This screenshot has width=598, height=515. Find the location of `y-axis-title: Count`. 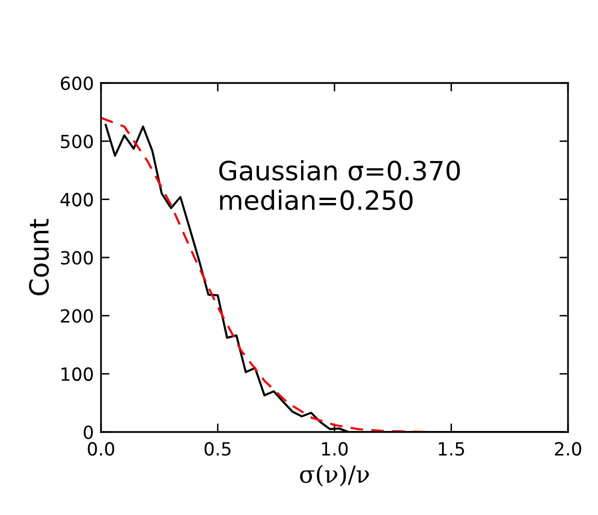

y-axis-title: Count is located at coordinates (38, 257).